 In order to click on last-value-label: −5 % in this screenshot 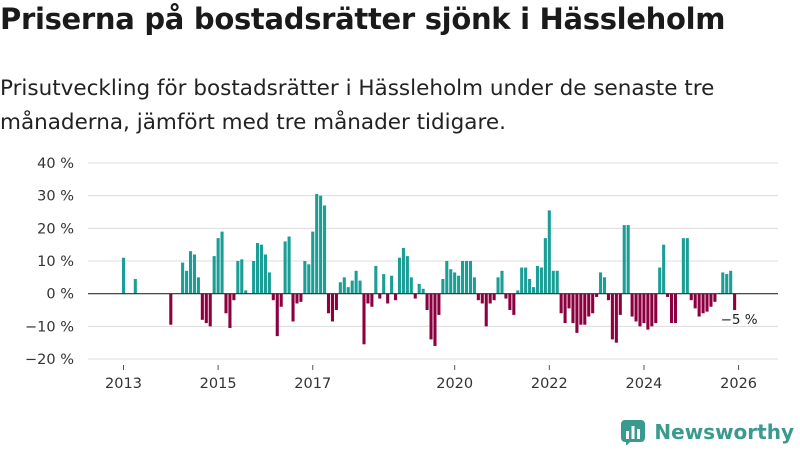, I will do `click(739, 320)`.